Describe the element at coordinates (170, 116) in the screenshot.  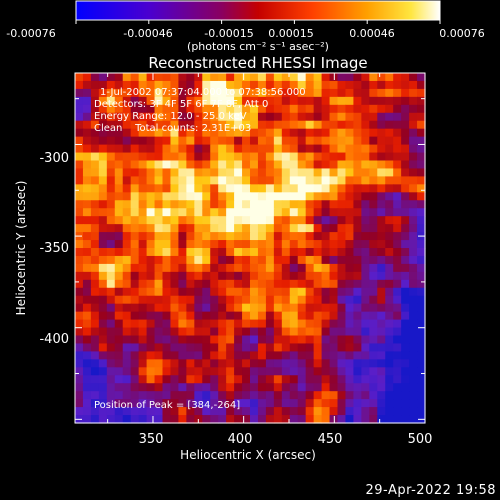
I see `energy-range-label: Energy Range: 12.0 - 25.0 keV` at that location.